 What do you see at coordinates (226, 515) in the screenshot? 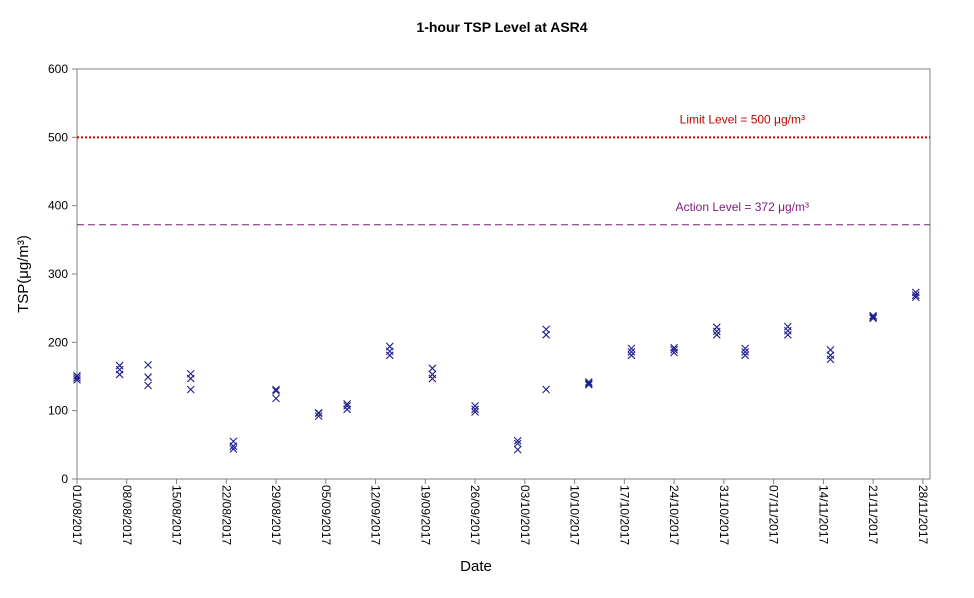
I see `x-tick-label: 22/08/2017` at bounding box center [226, 515].